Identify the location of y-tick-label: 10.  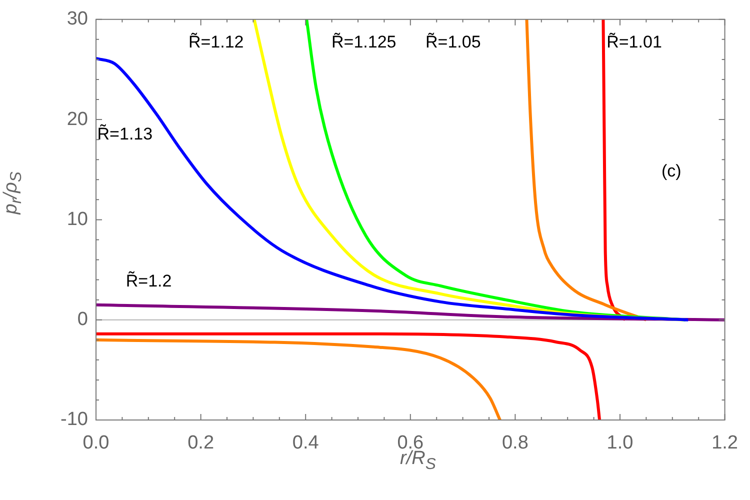
(77, 219).